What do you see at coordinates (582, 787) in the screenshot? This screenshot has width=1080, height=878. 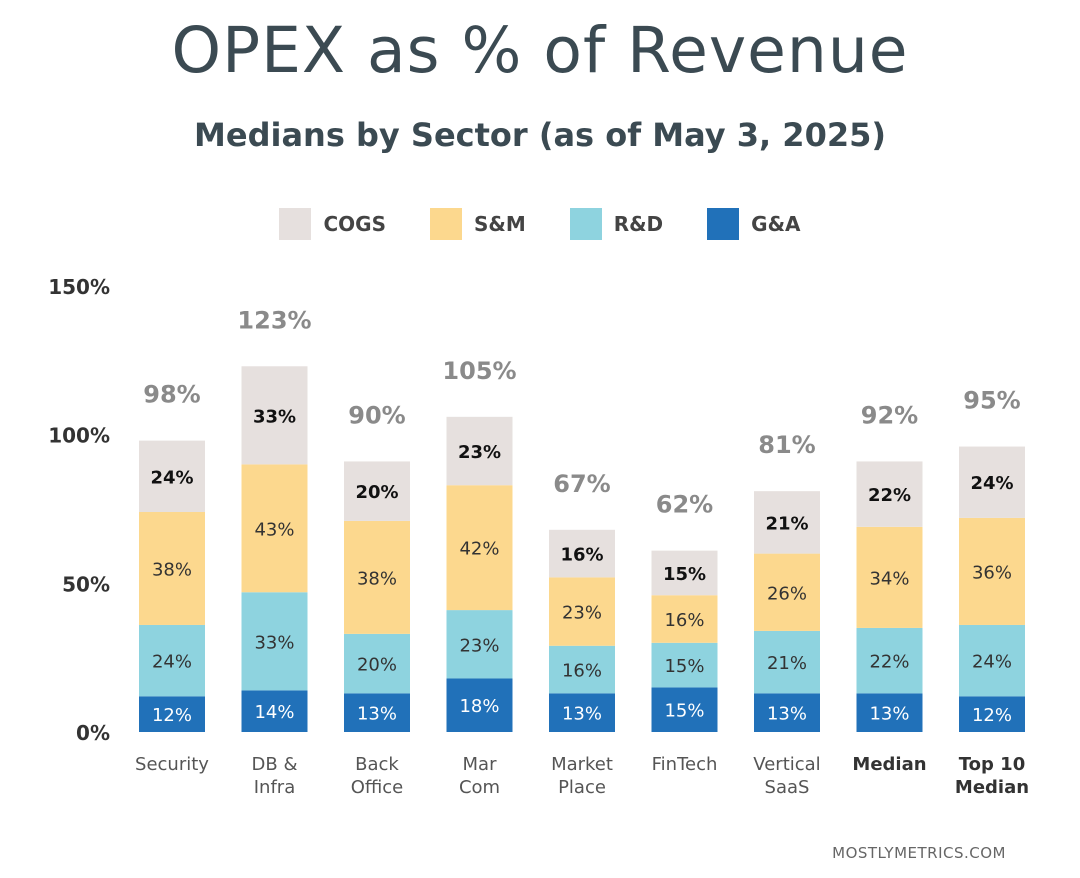 I see `category-label: Place` at bounding box center [582, 787].